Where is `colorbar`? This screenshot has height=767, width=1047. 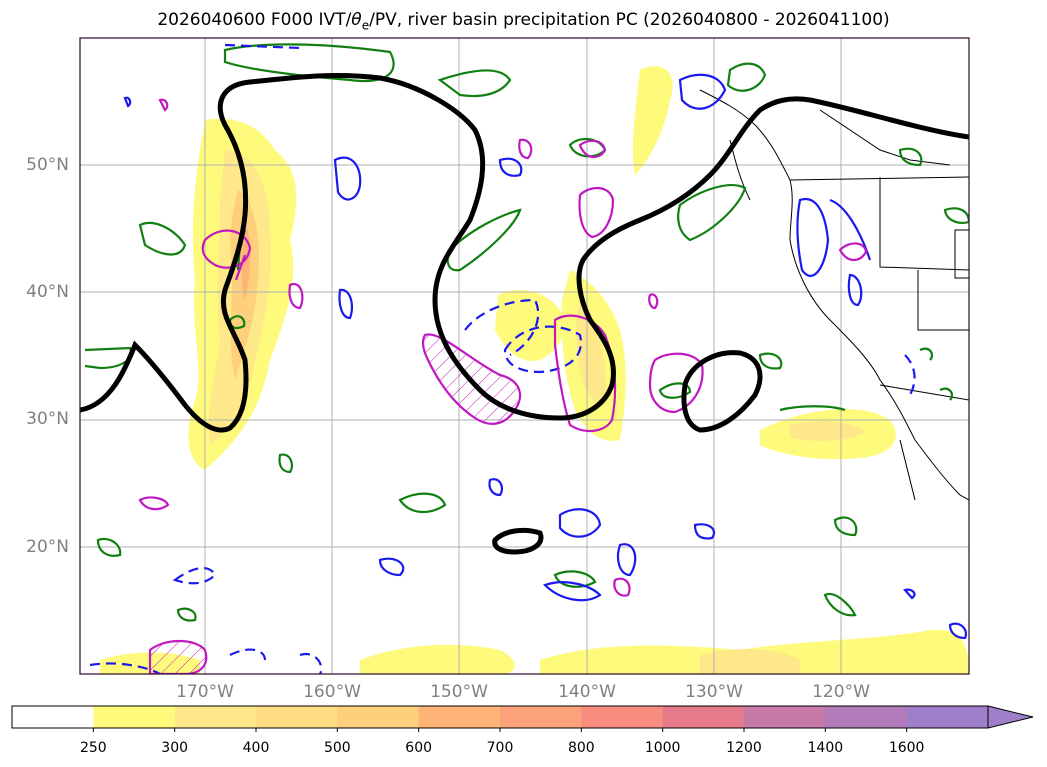
colorbar is located at coordinates (522, 718).